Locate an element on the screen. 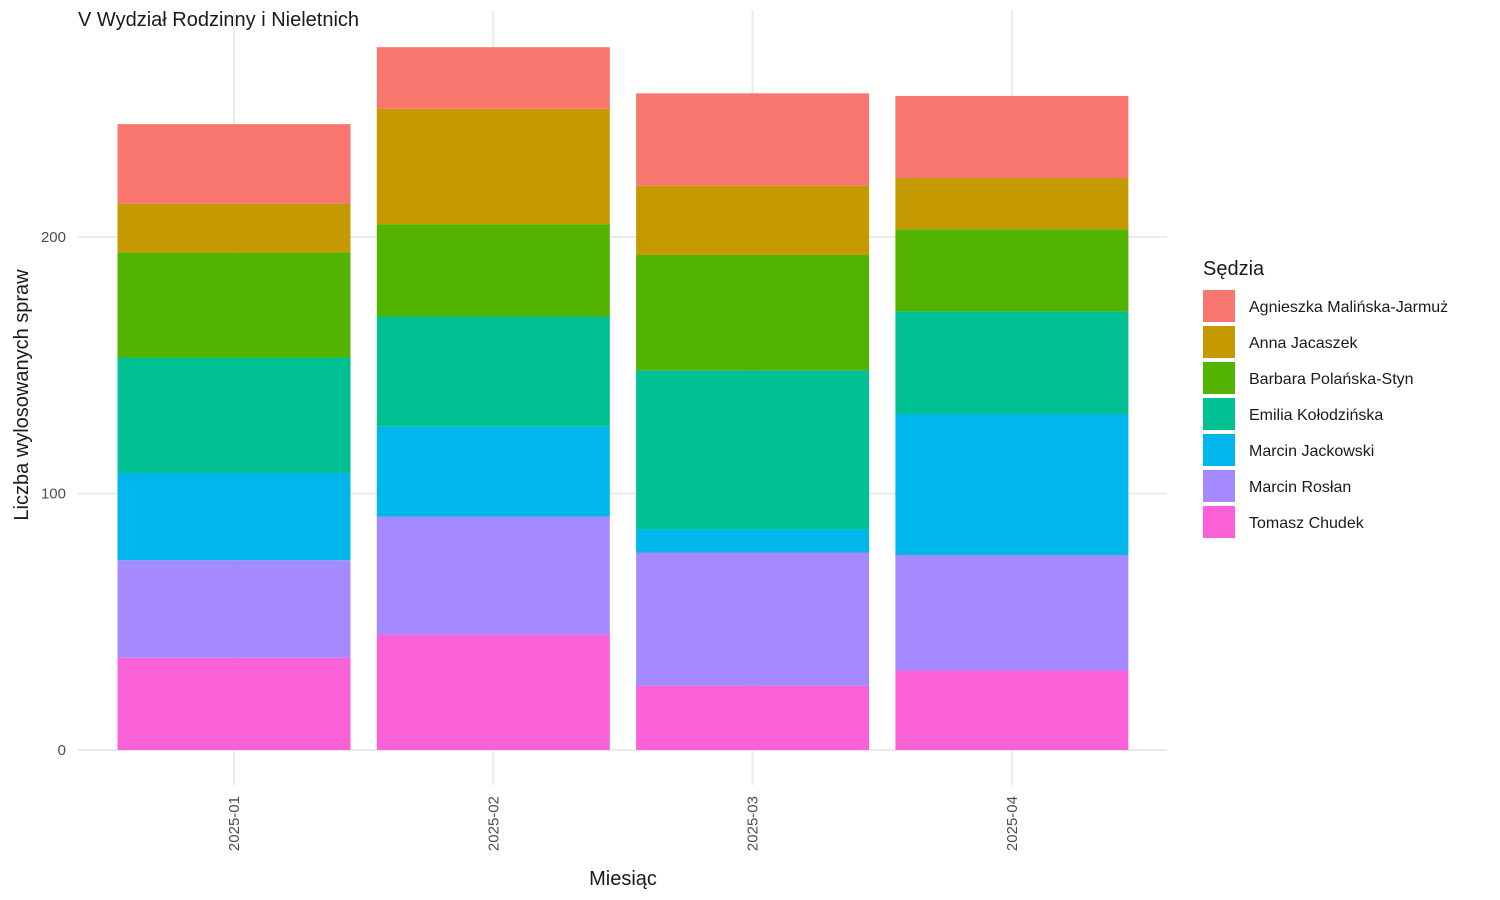 Image resolution: width=1500 pixels, height=900 pixels. x-tick-label: 2025-01 is located at coordinates (234, 823).